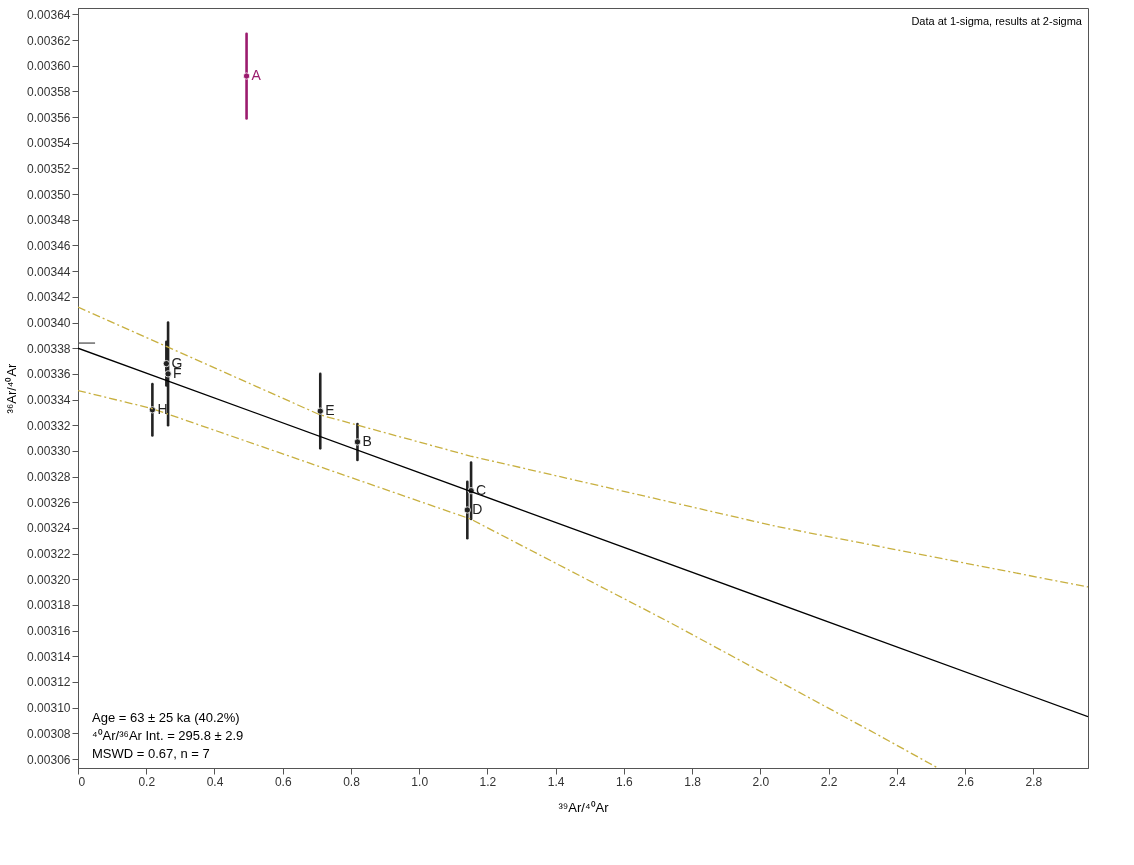  Describe the element at coordinates (352, 781) in the screenshot. I see `x-tick-label: 0.8` at that location.